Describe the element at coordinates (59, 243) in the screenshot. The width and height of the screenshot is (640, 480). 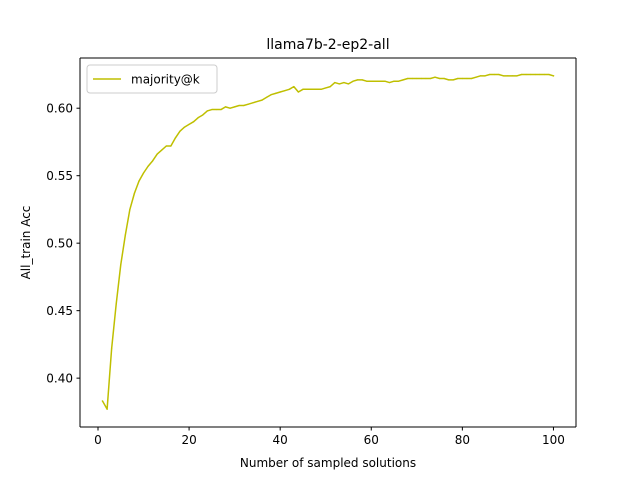
I see `y-tick-label: 0.50` at that location.